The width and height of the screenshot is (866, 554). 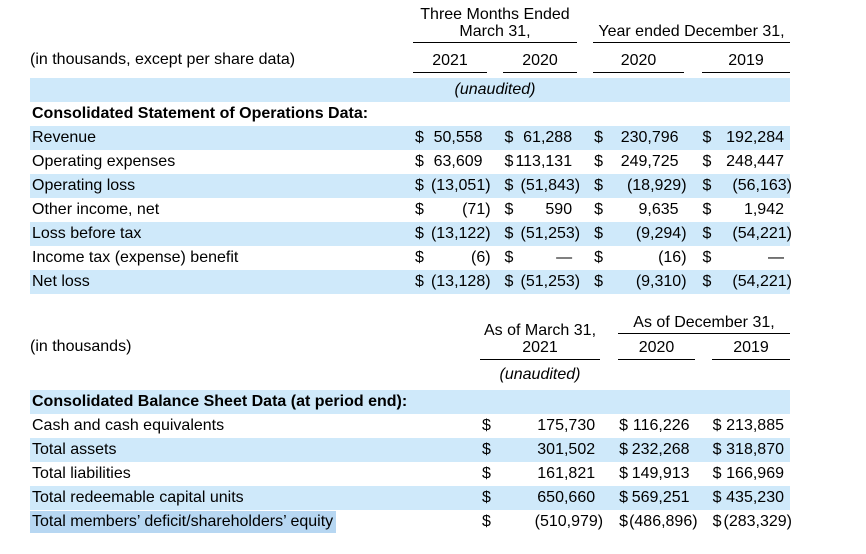 I want to click on row-label: Net loss, so click(x=61, y=281).